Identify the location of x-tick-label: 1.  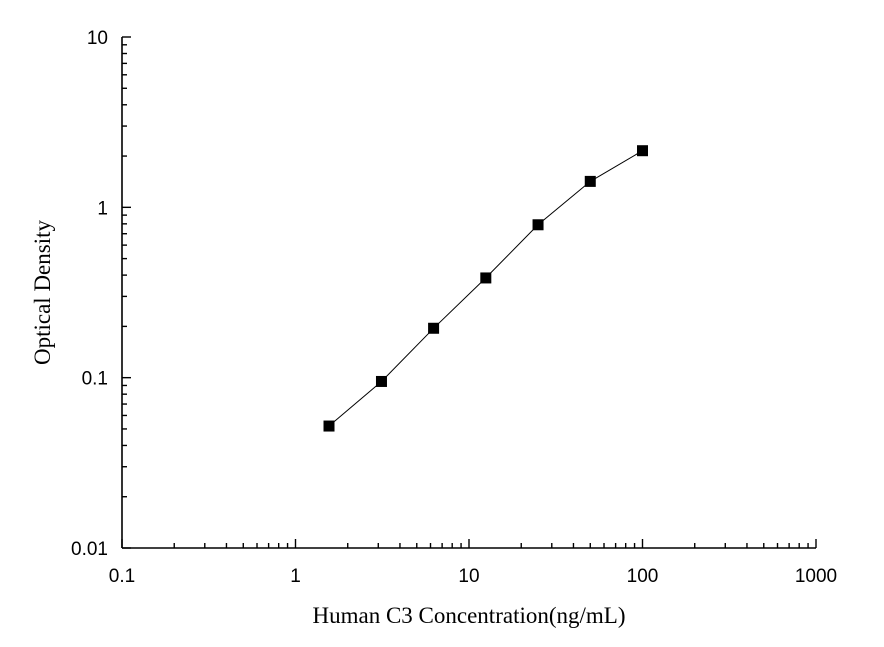
(295, 576).